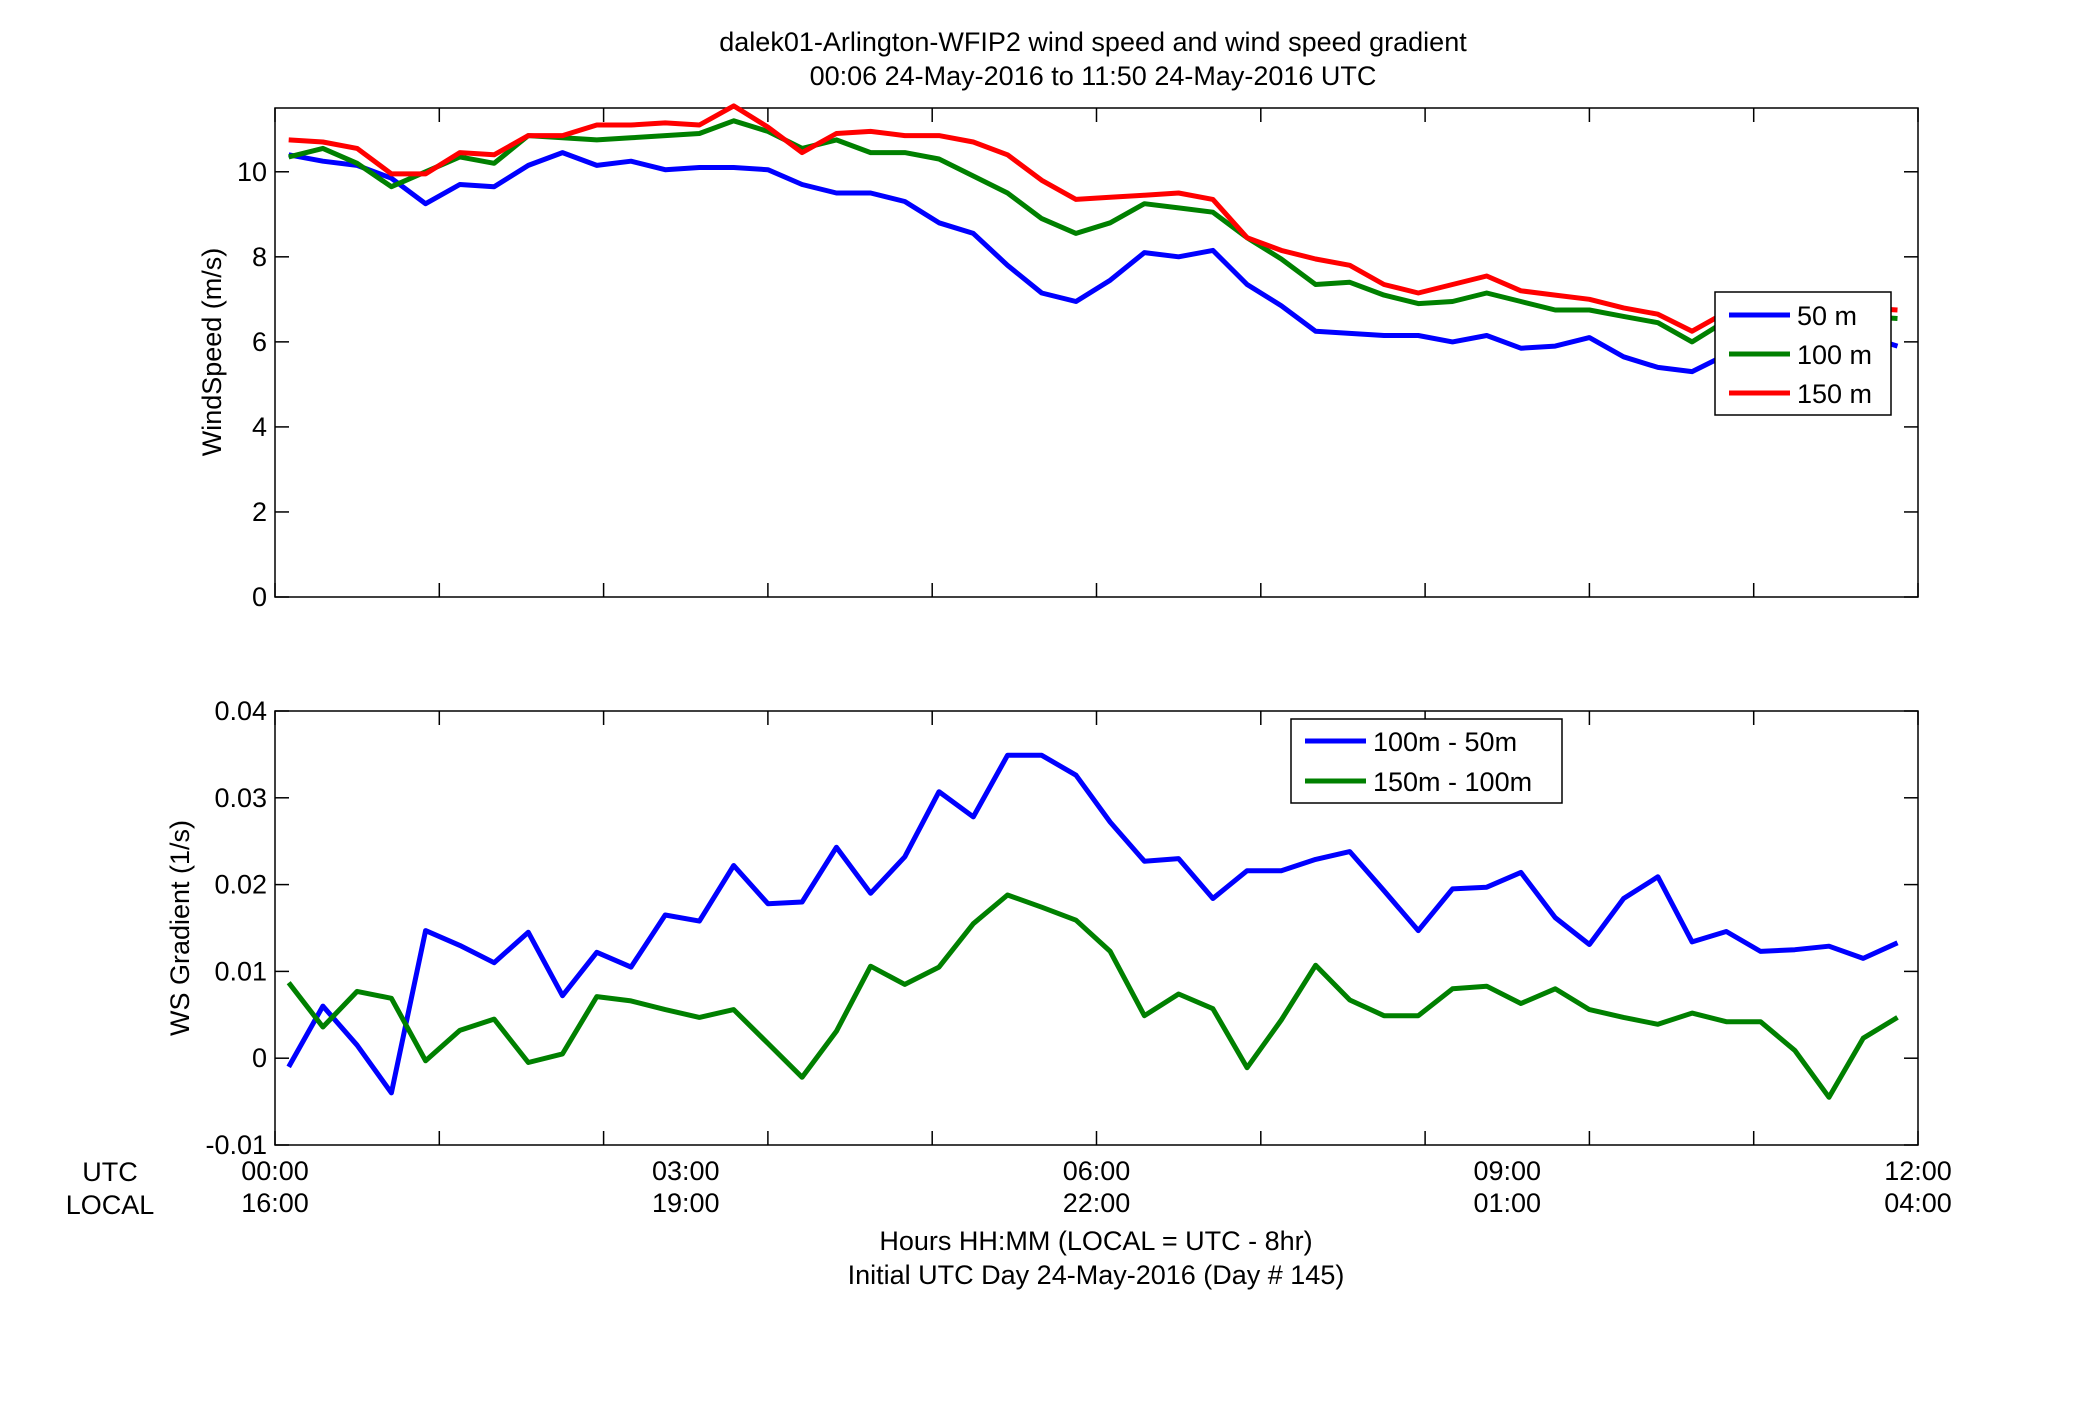 The width and height of the screenshot is (2098, 1425). What do you see at coordinates (275, 1203) in the screenshot?
I see `x-tick-label-local: 16:00` at bounding box center [275, 1203].